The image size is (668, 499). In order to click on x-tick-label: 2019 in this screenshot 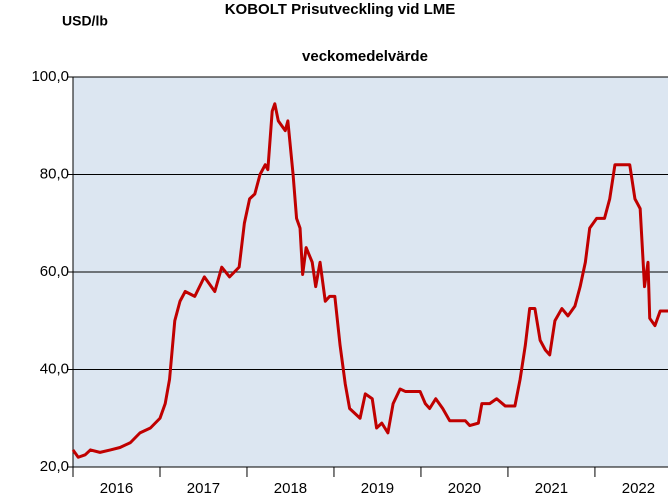, I will do `click(377, 488)`.